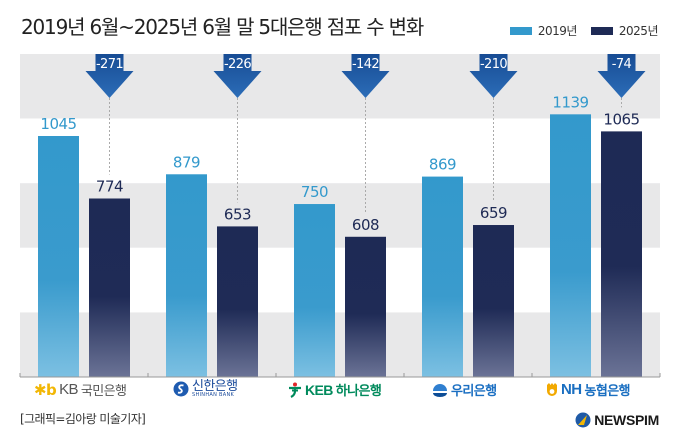 This screenshot has height=442, width=680. I want to click on shinhan-s-icon, so click(181, 389).